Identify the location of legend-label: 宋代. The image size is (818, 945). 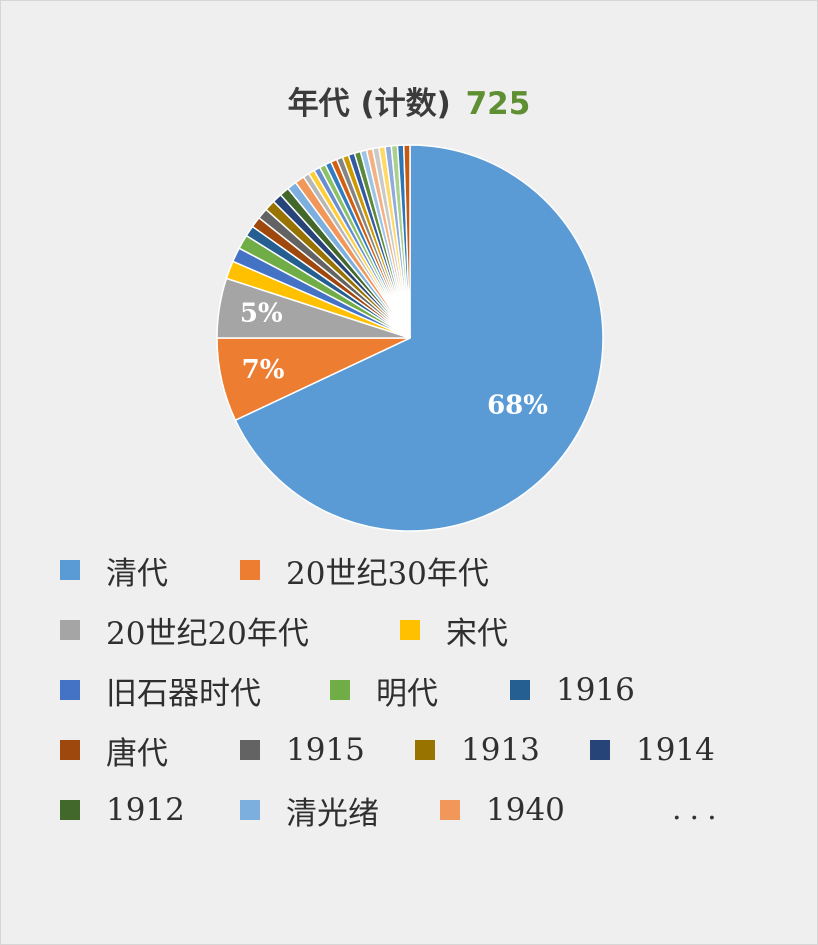
(477, 633).